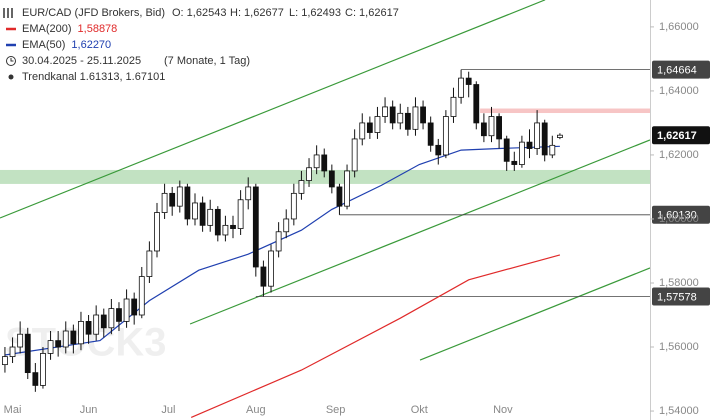  Describe the element at coordinates (168, 410) in the screenshot. I see `x-tick-label: Jul` at that location.